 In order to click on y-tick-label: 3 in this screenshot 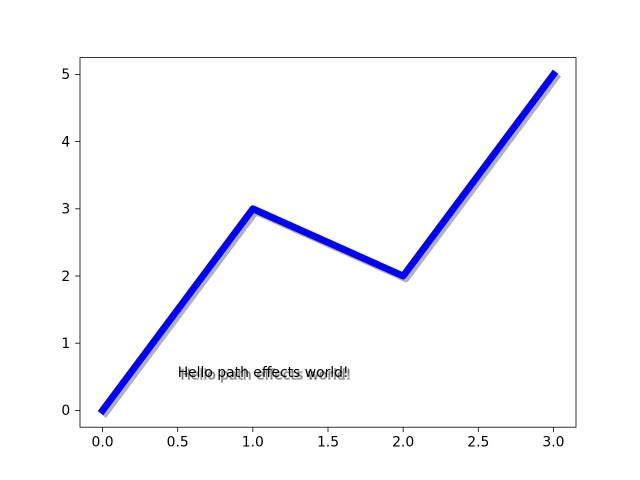, I will do `click(65, 210)`.